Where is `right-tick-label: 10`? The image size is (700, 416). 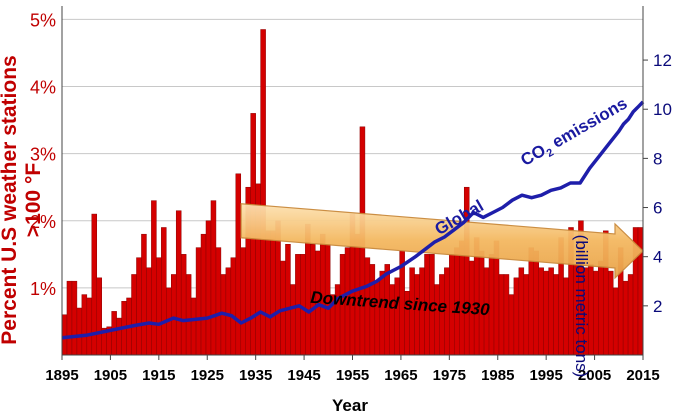
right-tick-label: 10 is located at coordinates (662, 109).